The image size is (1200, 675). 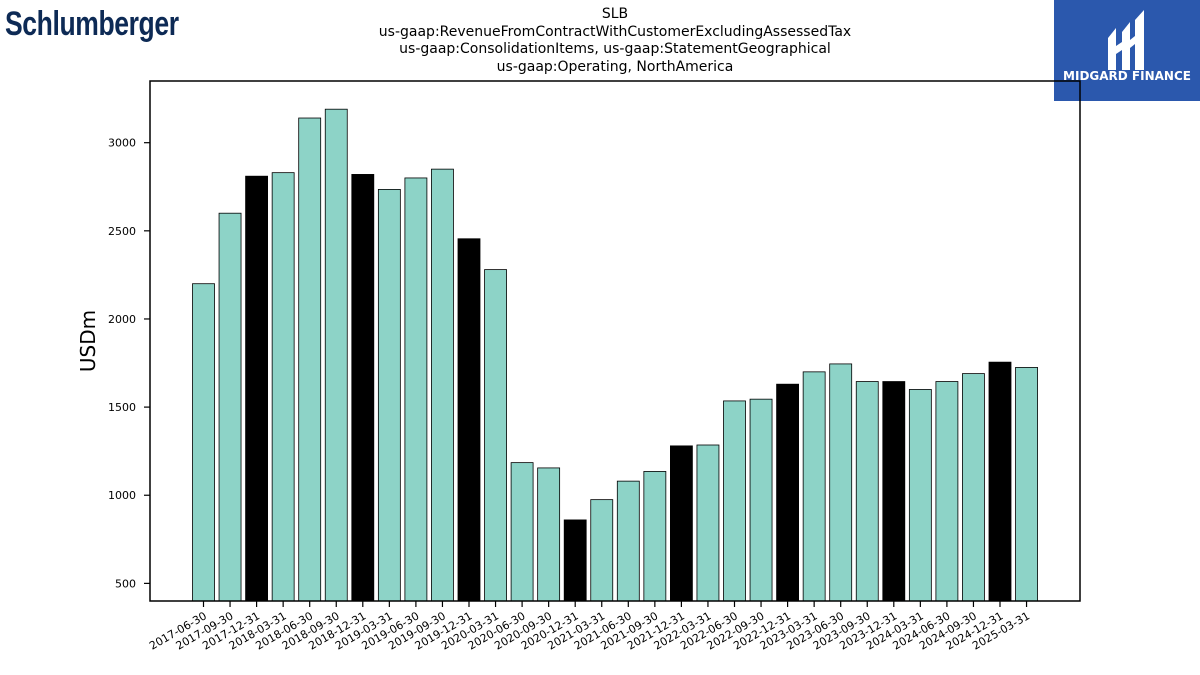 I want to click on chart-title-line: us-gaap:Operating, NorthAmerica, so click(x=615, y=66).